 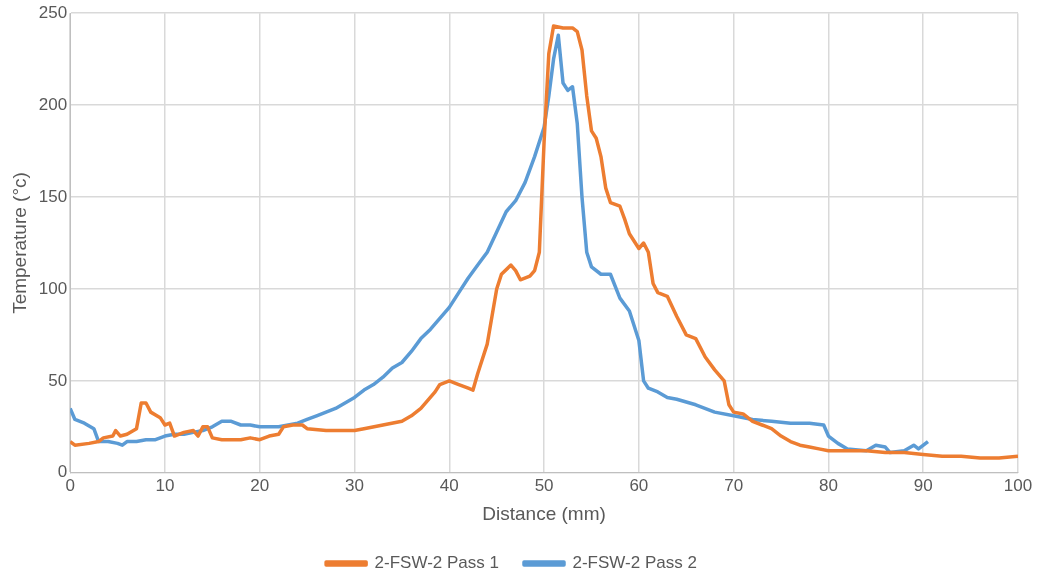 I want to click on legend-label: 2-FSW-2 Pass 1, so click(x=436, y=563).